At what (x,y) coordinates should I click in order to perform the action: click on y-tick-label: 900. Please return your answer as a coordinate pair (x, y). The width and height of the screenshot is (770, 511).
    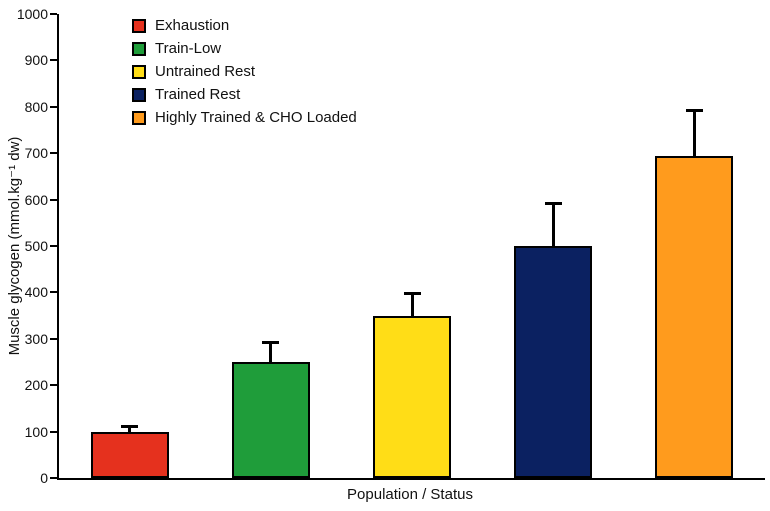
    Looking at the image, I should click on (36, 60).